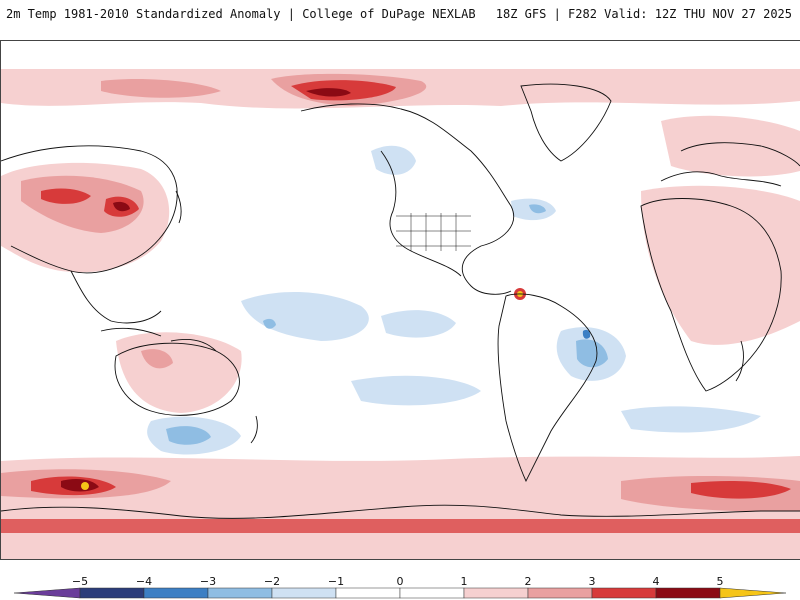 The width and height of the screenshot is (800, 600). Describe the element at coordinates (188, 435) in the screenshot. I see `southern-ocean-cool-core` at that location.